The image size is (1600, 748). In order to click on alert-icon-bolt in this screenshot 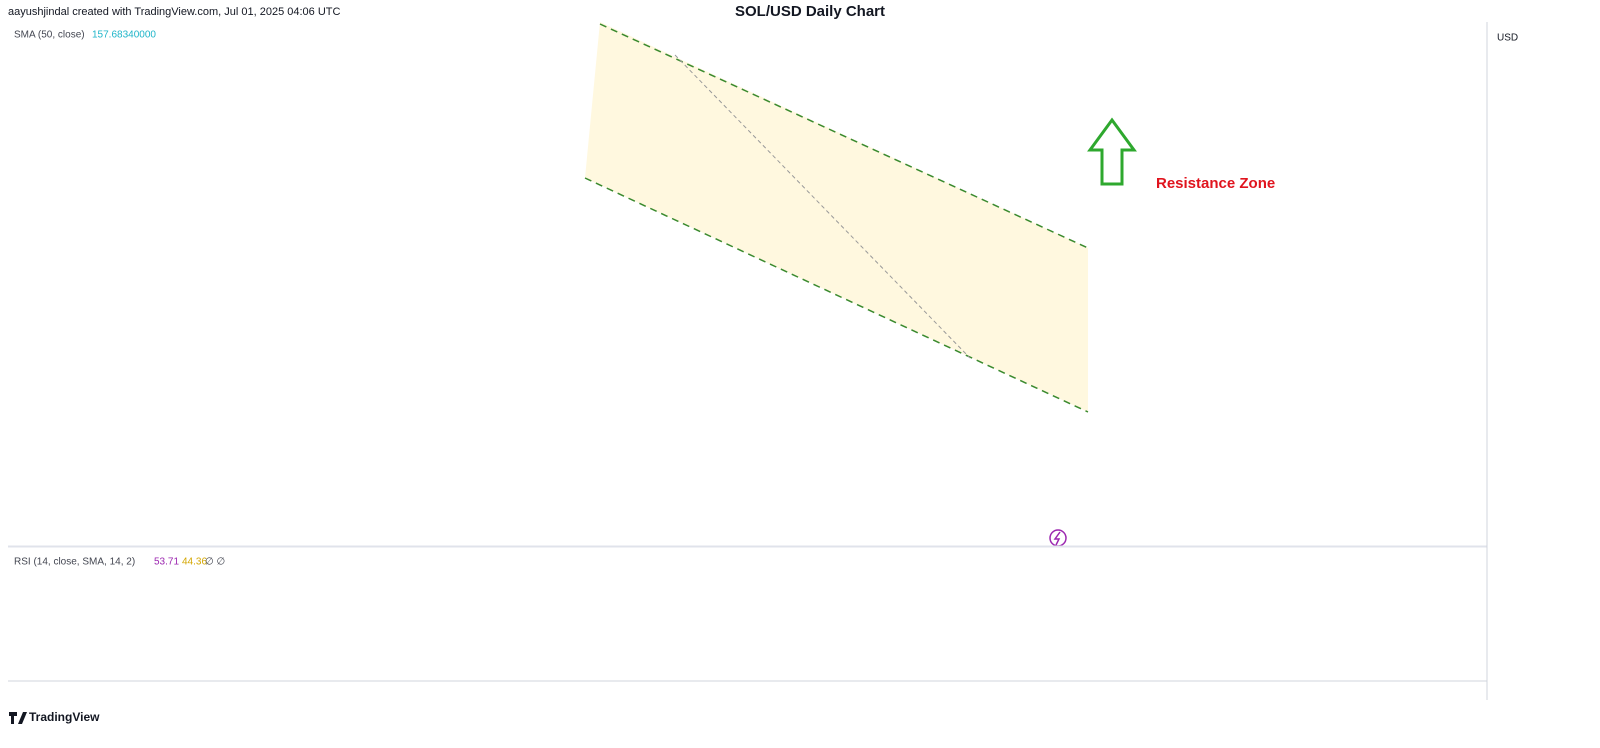, I will do `click(1057, 538)`.